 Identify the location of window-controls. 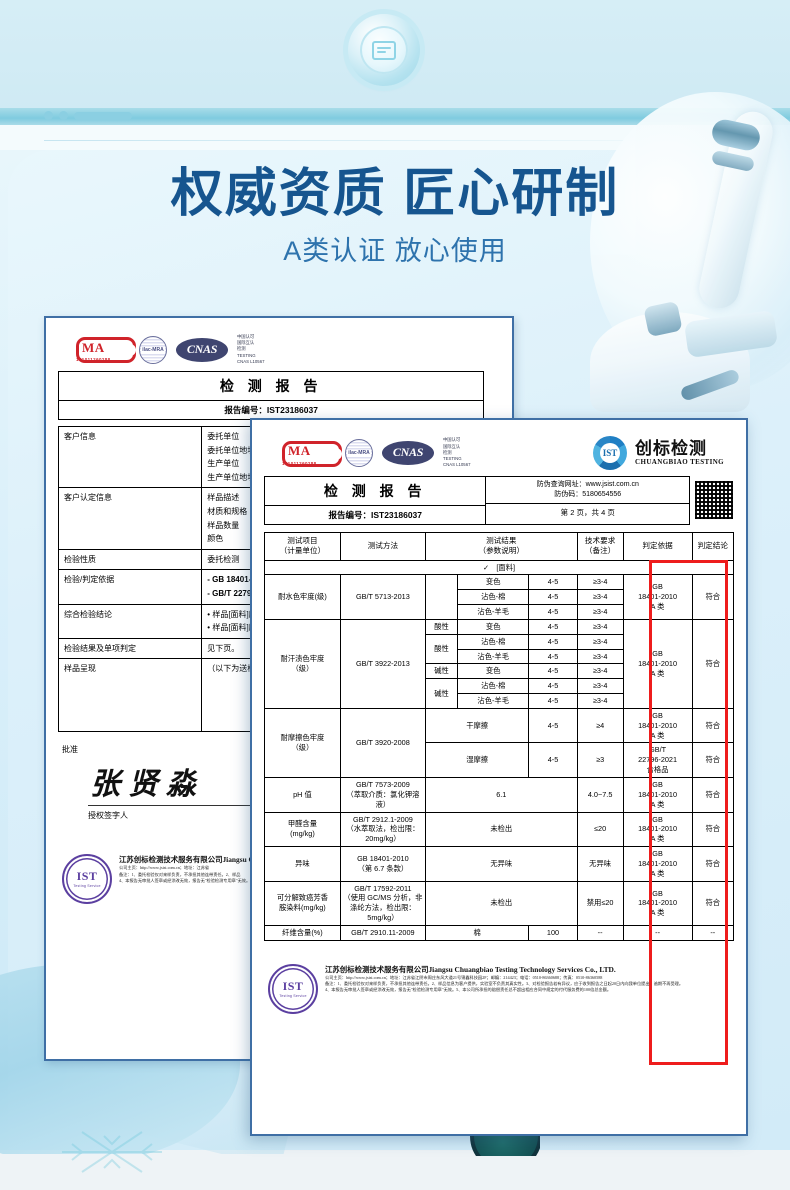
(88, 115).